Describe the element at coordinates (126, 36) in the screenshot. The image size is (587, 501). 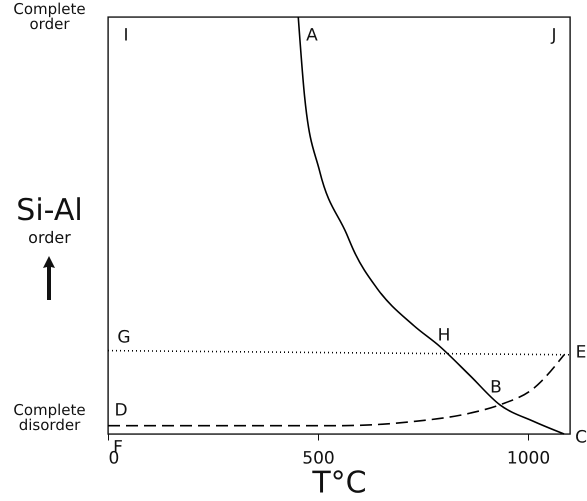
I see `annotation: I` at that location.